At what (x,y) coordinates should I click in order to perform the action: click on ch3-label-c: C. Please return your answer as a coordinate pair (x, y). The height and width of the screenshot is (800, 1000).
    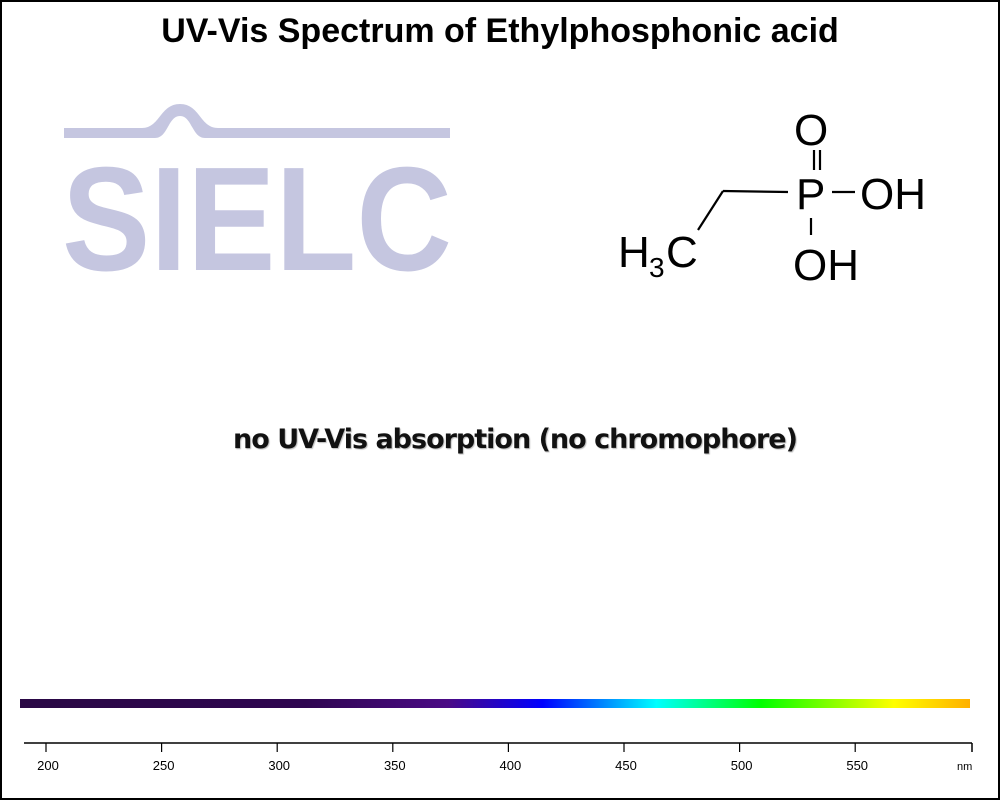
    Looking at the image, I should click on (682, 252).